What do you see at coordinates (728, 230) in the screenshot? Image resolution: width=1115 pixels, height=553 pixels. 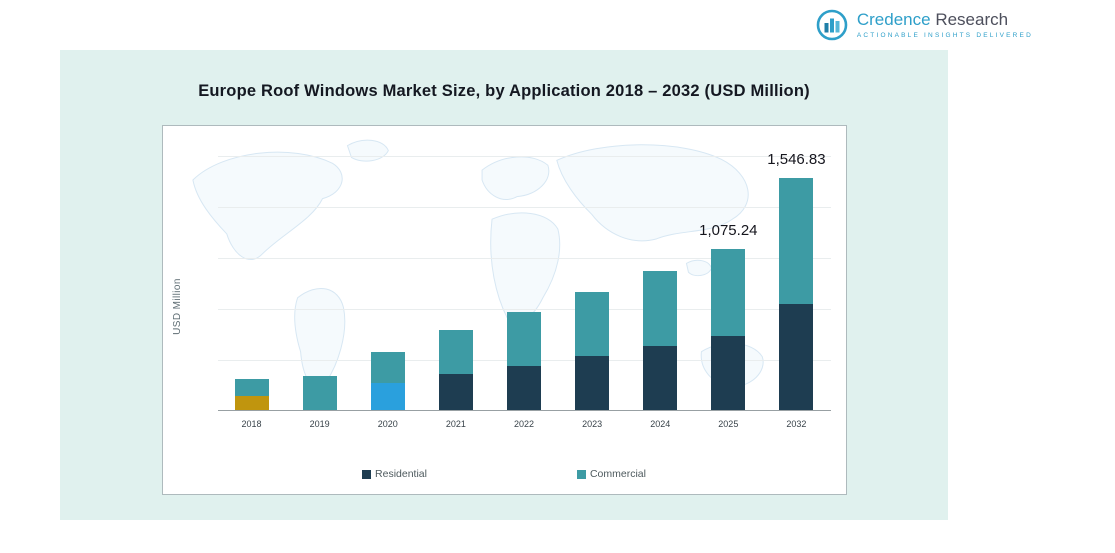 I see `data-label-2025: 1,075.24` at bounding box center [728, 230].